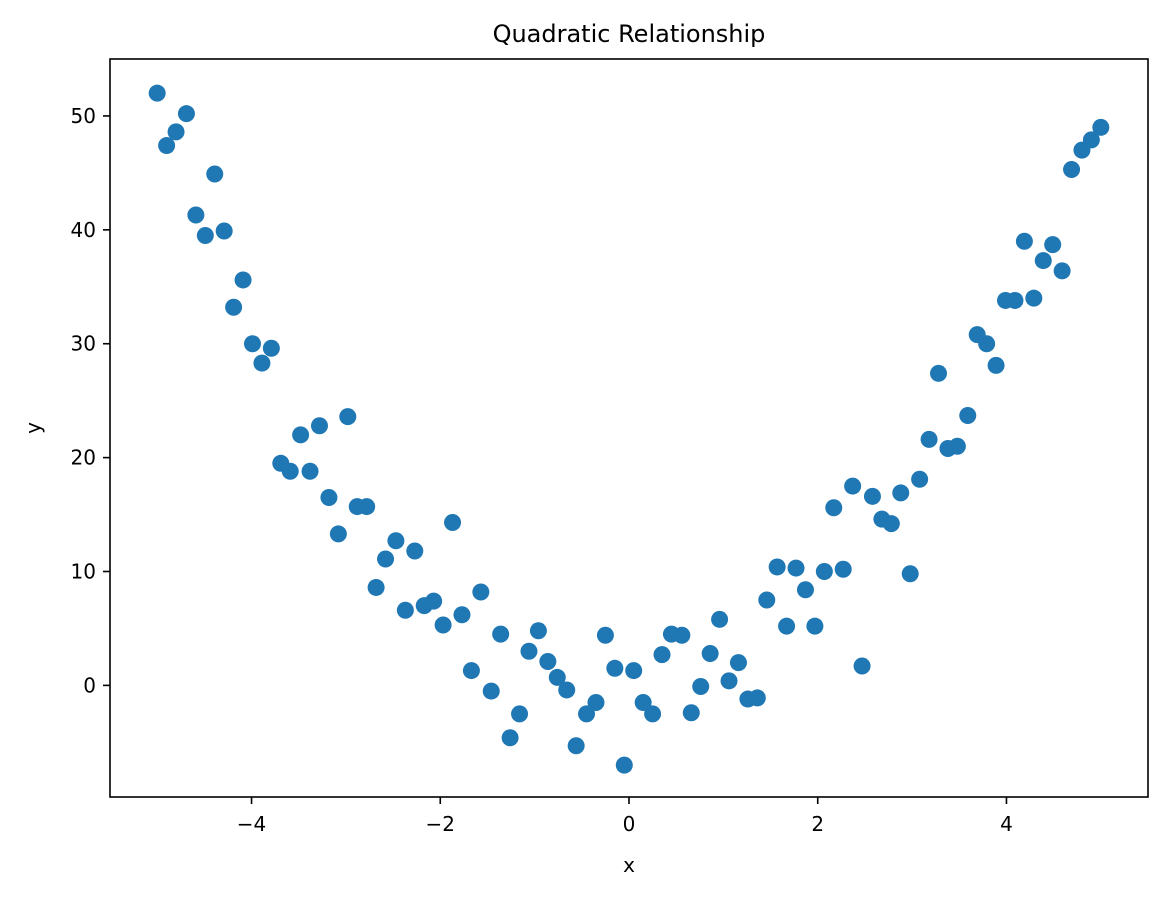  I want to click on x-axis: −4 −2 0 2 4, so click(625, 816).